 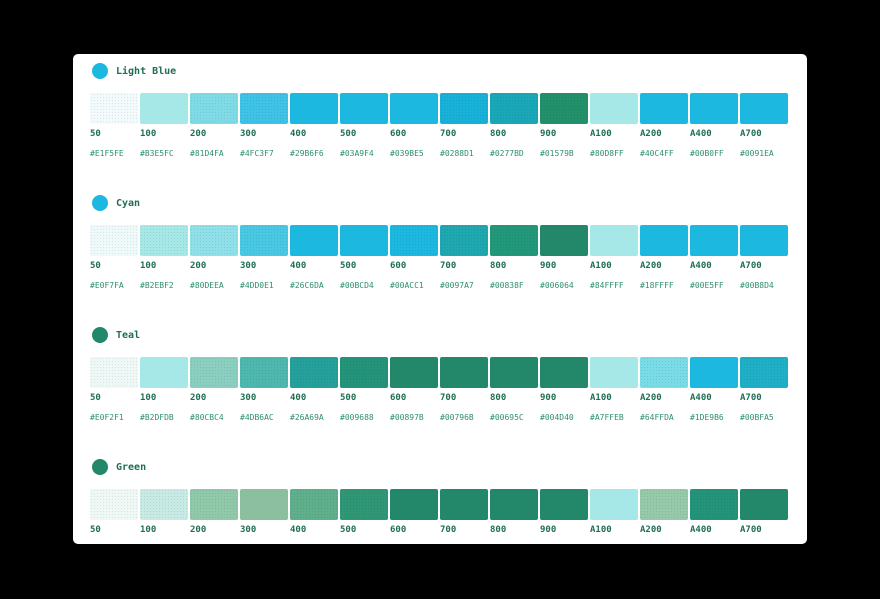 I want to click on palette-title: Teal, so click(x=128, y=335).